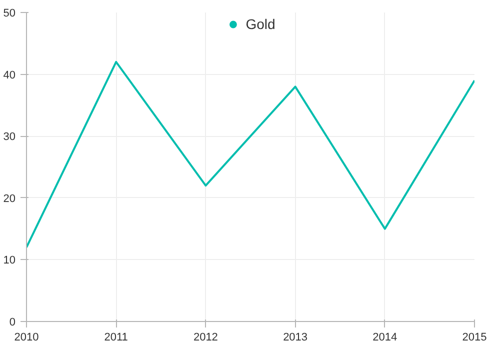 Image resolution: width=500 pixels, height=343 pixels. I want to click on y-tick-label: 30, so click(9, 137).